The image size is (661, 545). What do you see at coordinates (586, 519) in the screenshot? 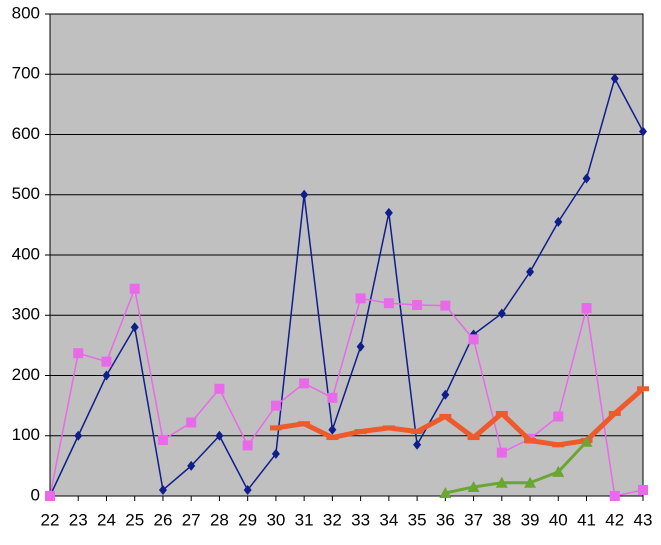
I see `x-tick-label: 41` at bounding box center [586, 519].